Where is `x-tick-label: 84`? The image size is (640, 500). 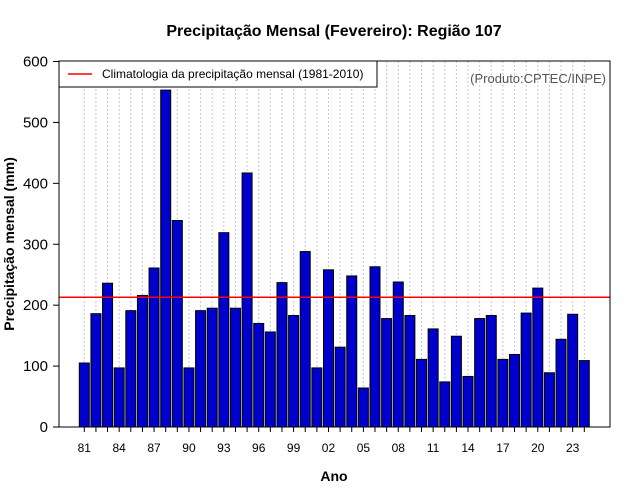 x-tick-label: 84 is located at coordinates (120, 448).